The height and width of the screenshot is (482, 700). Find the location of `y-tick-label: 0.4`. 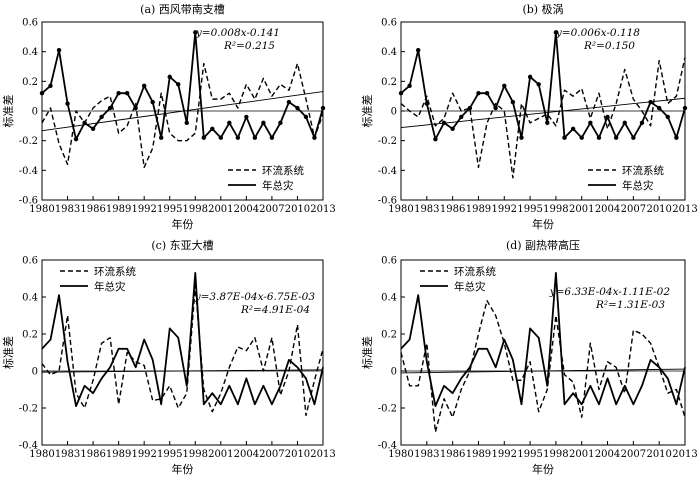

y-tick-label: 0.4 is located at coordinates (30, 52).